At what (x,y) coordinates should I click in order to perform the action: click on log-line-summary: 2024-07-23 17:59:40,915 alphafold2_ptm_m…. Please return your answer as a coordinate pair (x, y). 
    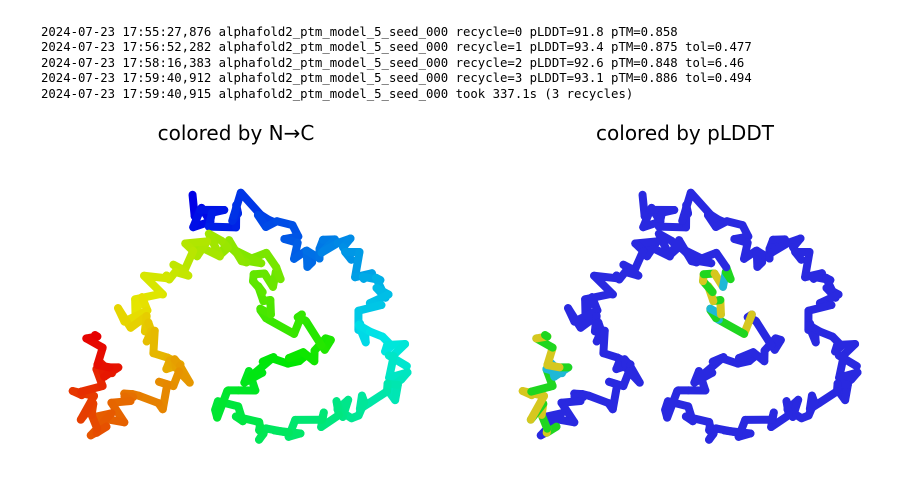
    Looking at the image, I should click on (337, 93).